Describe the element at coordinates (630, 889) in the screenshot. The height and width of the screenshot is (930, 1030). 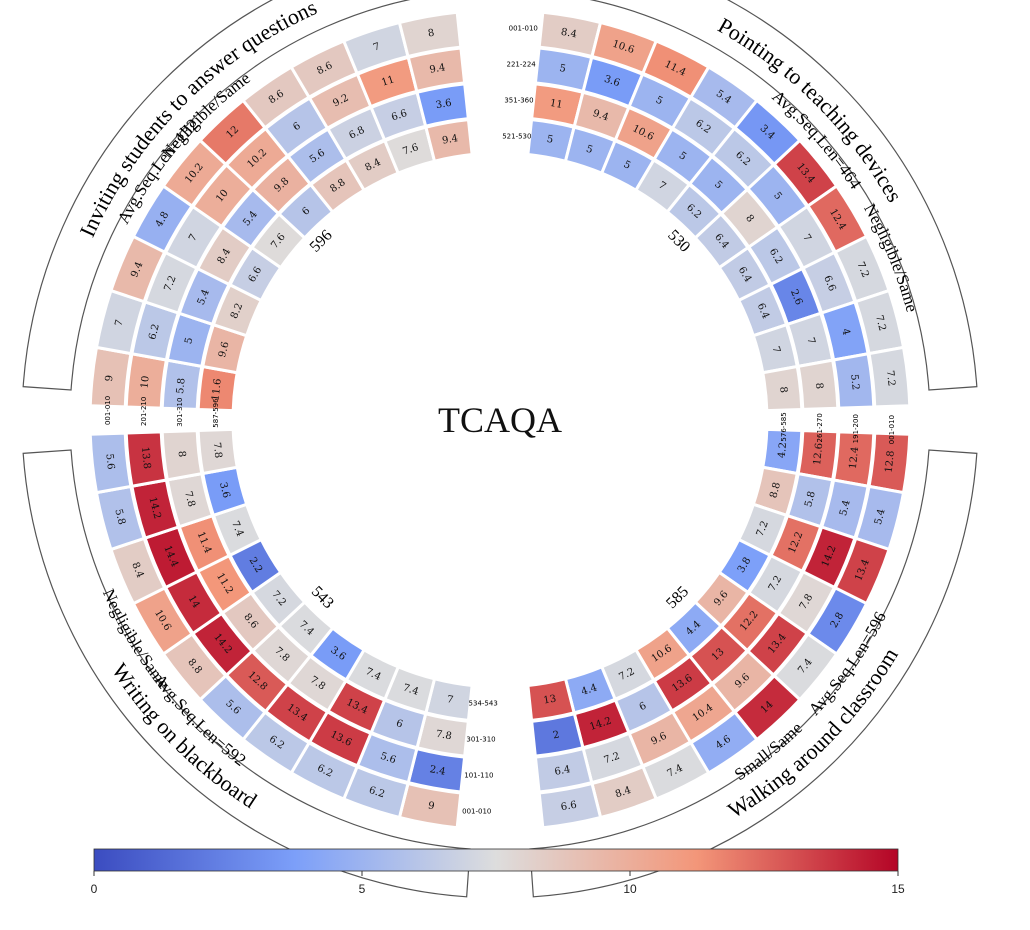
I see `colorbar-tick-label: 10` at that location.